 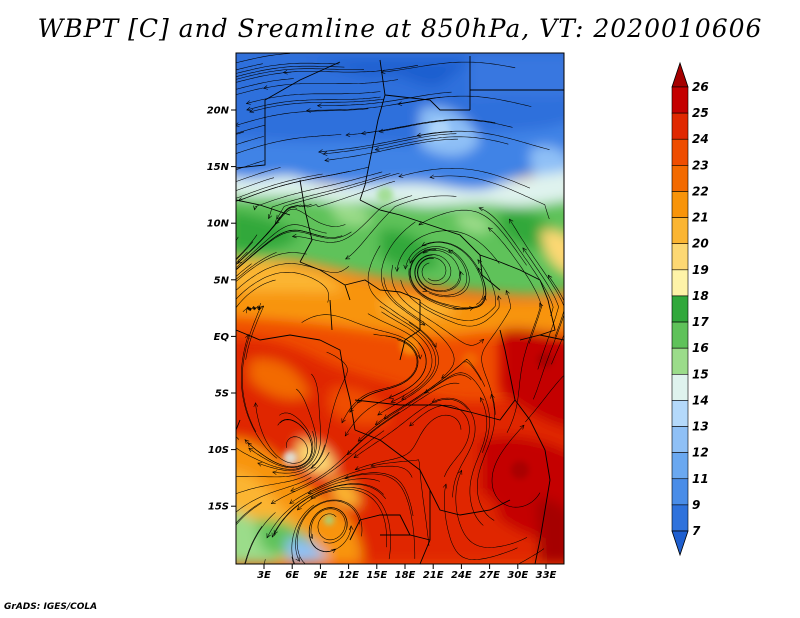 I want to click on lat-label: 10S, so click(x=218, y=450).